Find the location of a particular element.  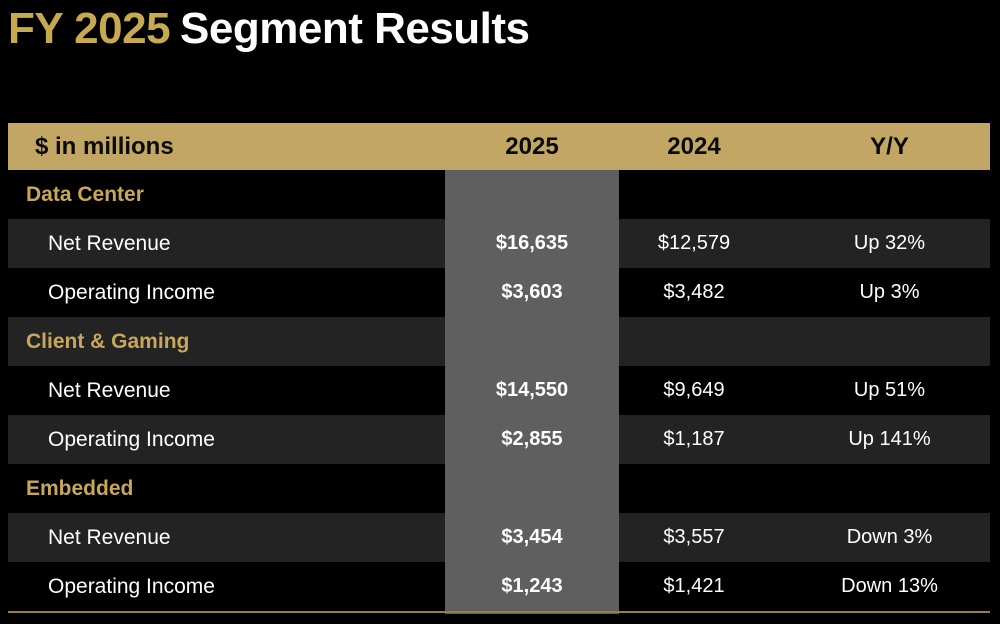

column-header-2025: 2025 is located at coordinates (532, 146).